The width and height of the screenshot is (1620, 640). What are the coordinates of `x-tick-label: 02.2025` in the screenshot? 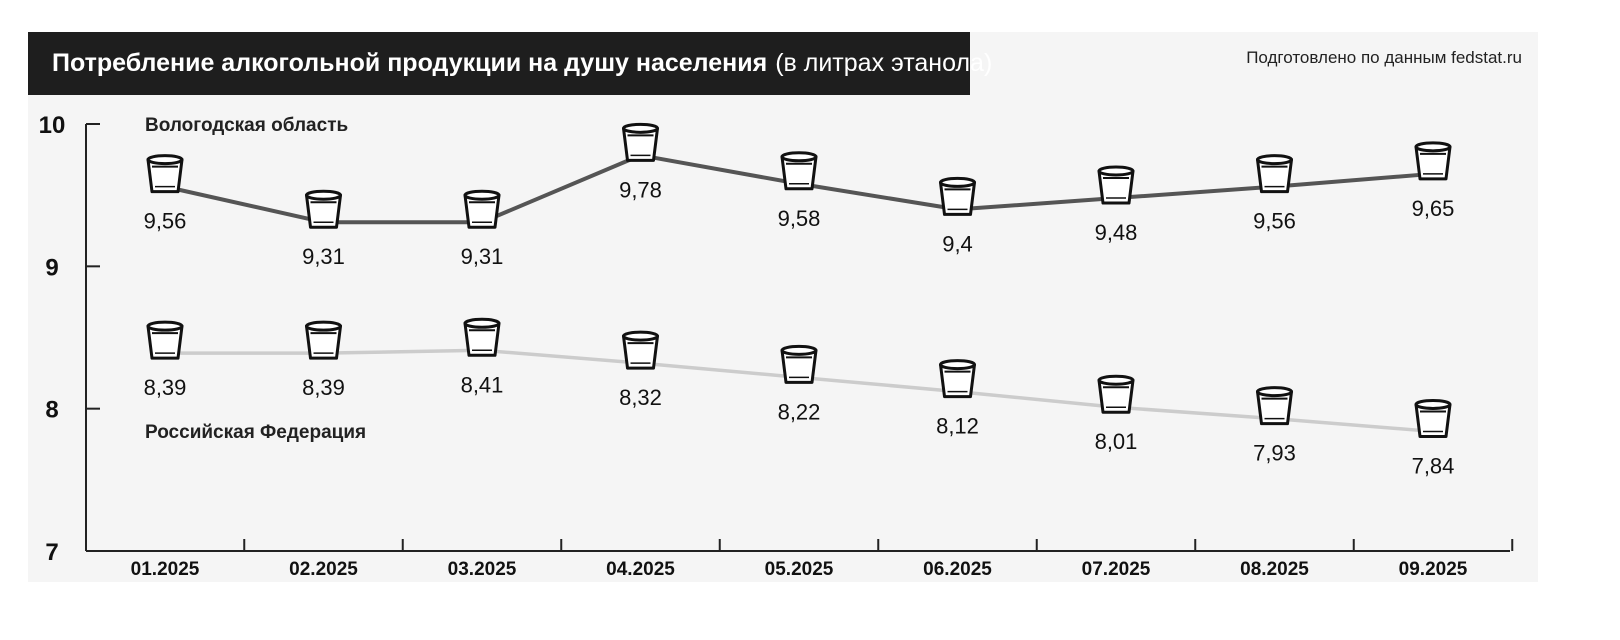 It's located at (323, 569).